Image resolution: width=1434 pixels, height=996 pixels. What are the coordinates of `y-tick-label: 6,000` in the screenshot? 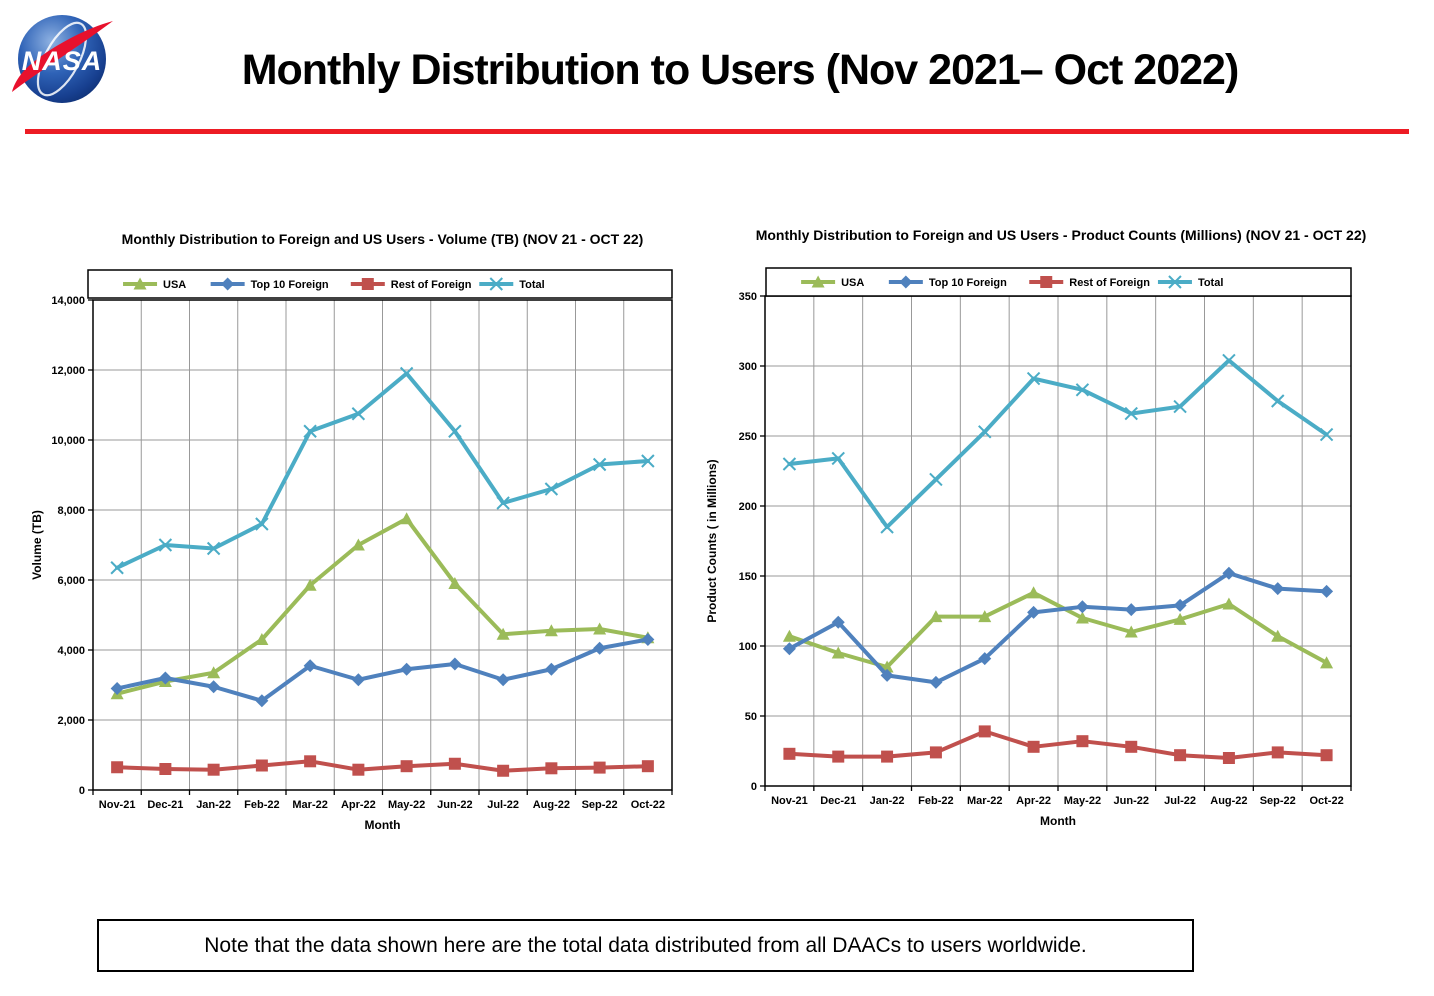 It's located at (71, 581).